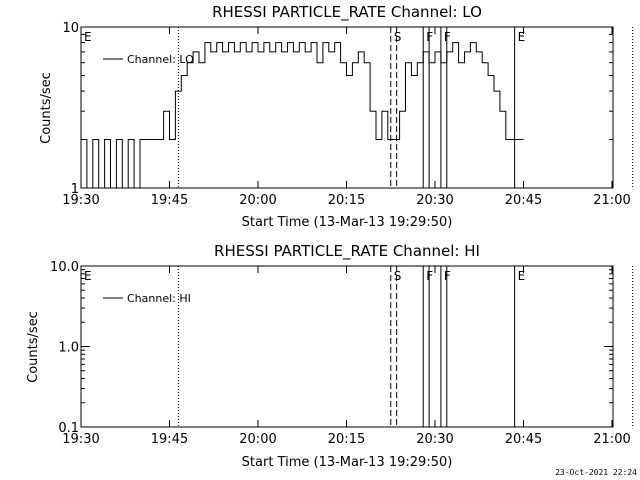 This screenshot has height=480, width=640. What do you see at coordinates (347, 462) in the screenshot?
I see `hi-x-axis-label: Start Time (13-Mar-13 19:29:50)` at bounding box center [347, 462].